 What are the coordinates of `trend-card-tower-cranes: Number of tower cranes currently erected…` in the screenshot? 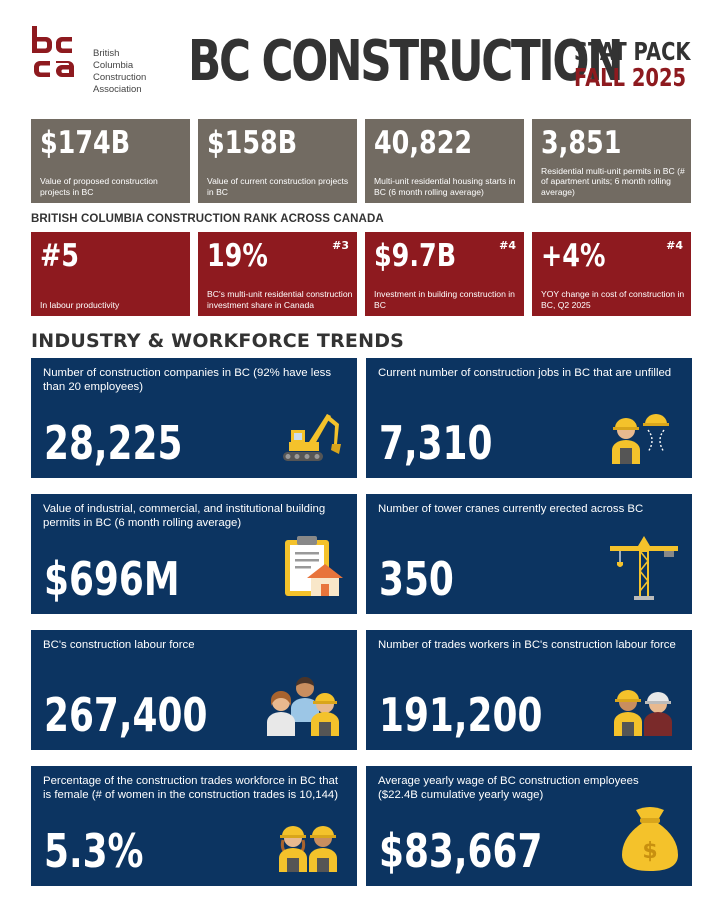 It's located at (529, 554).